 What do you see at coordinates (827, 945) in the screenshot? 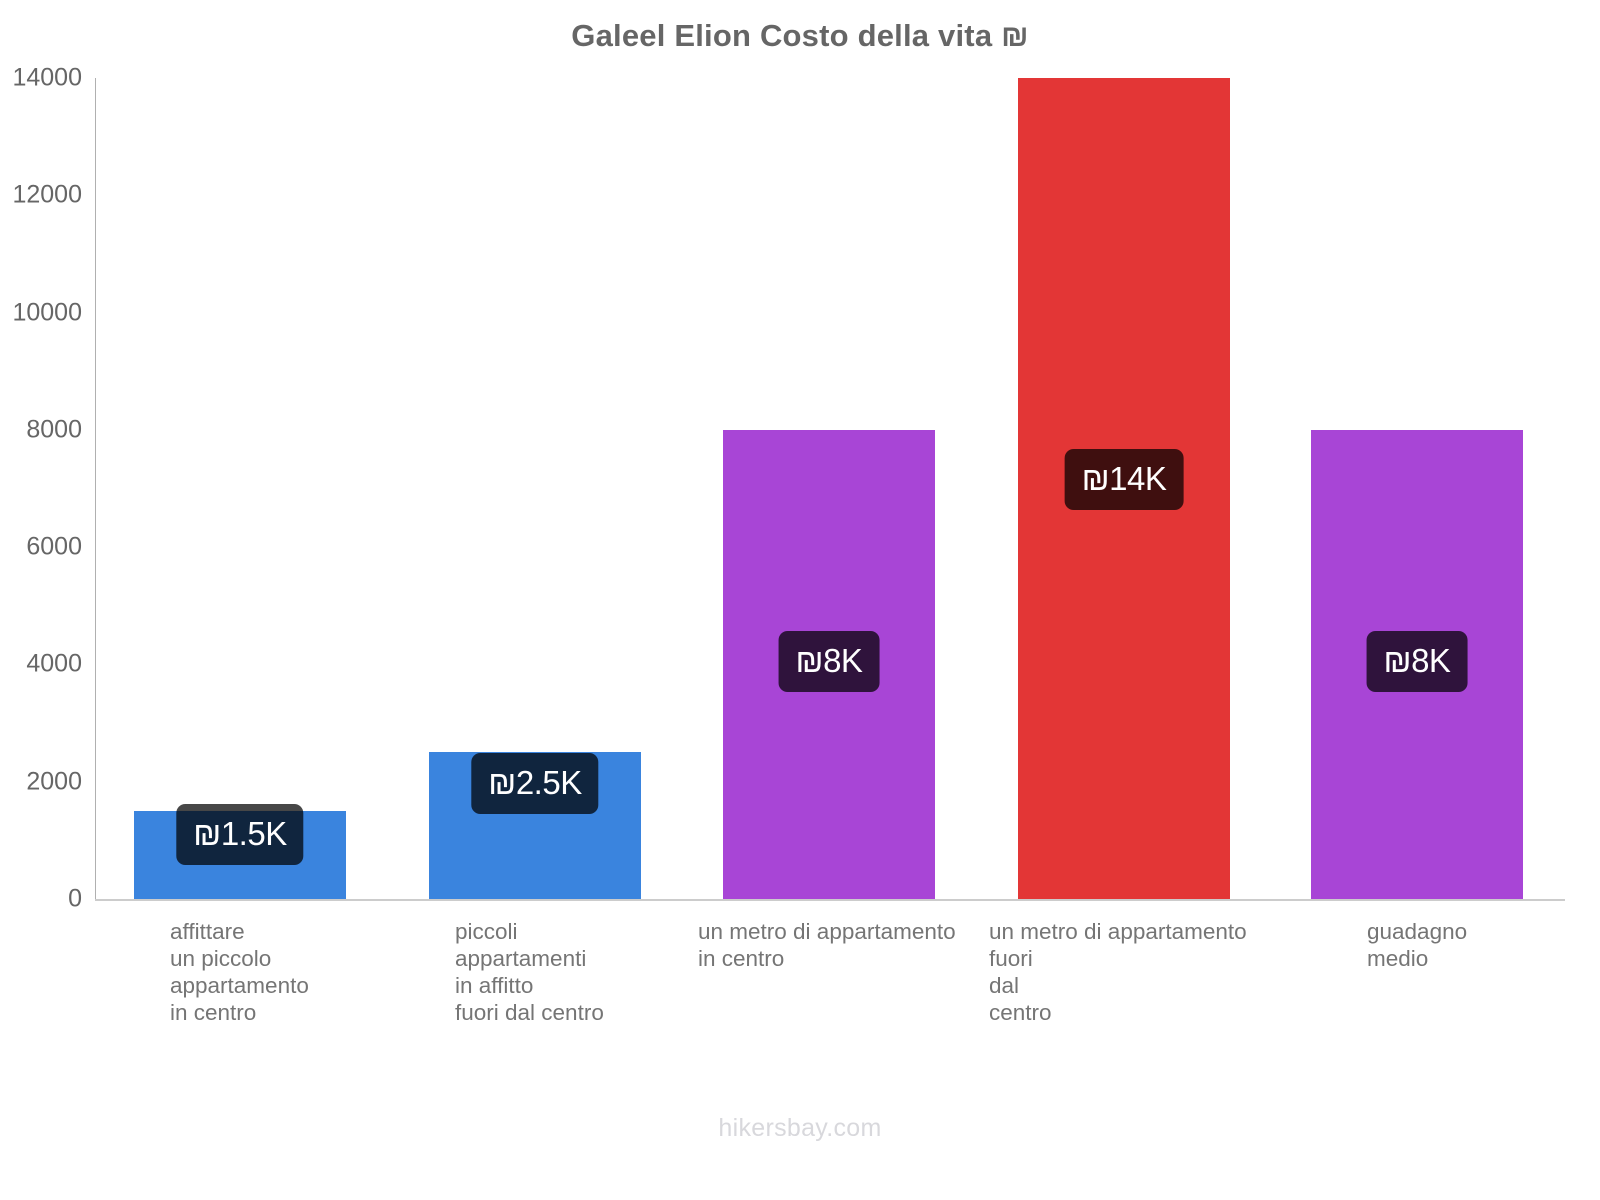
I see `x-axis-category-label: un metro di appartamento in centro` at bounding box center [827, 945].